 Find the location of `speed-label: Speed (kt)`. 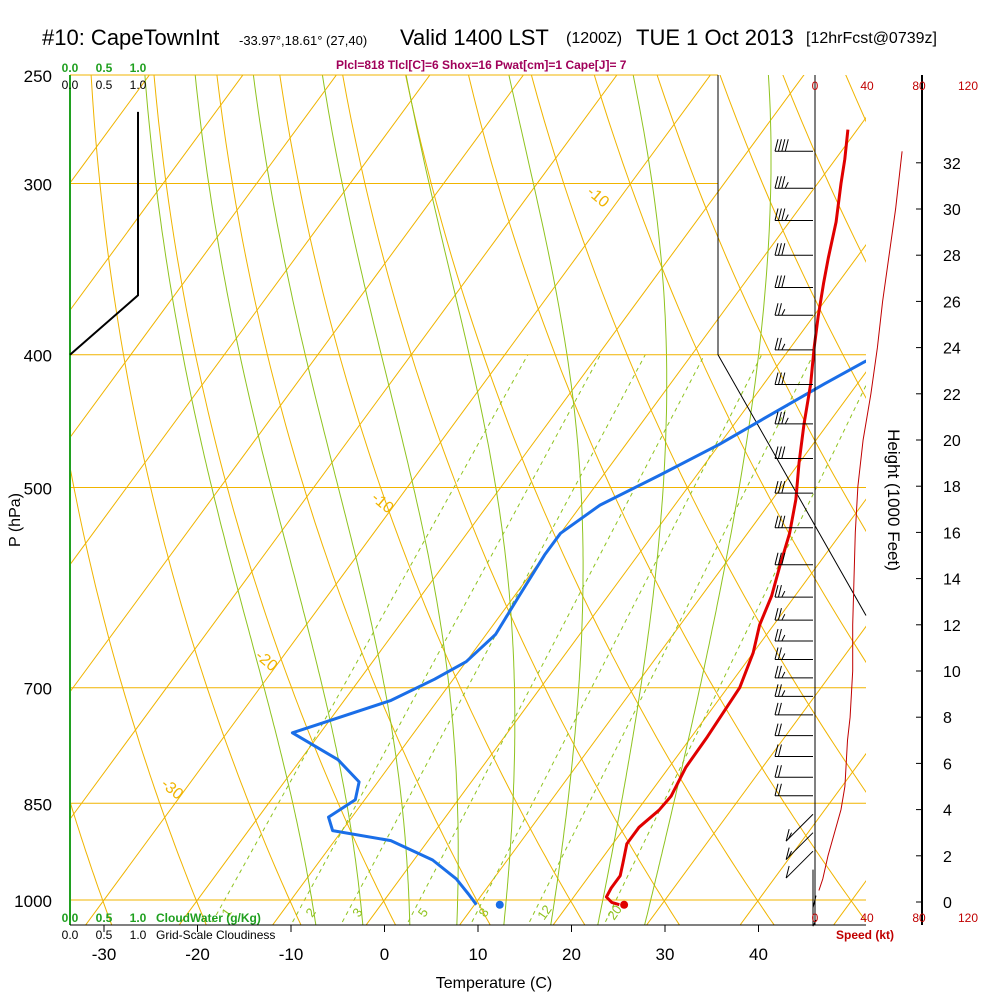

speed-label: Speed (kt) is located at coordinates (865, 935).